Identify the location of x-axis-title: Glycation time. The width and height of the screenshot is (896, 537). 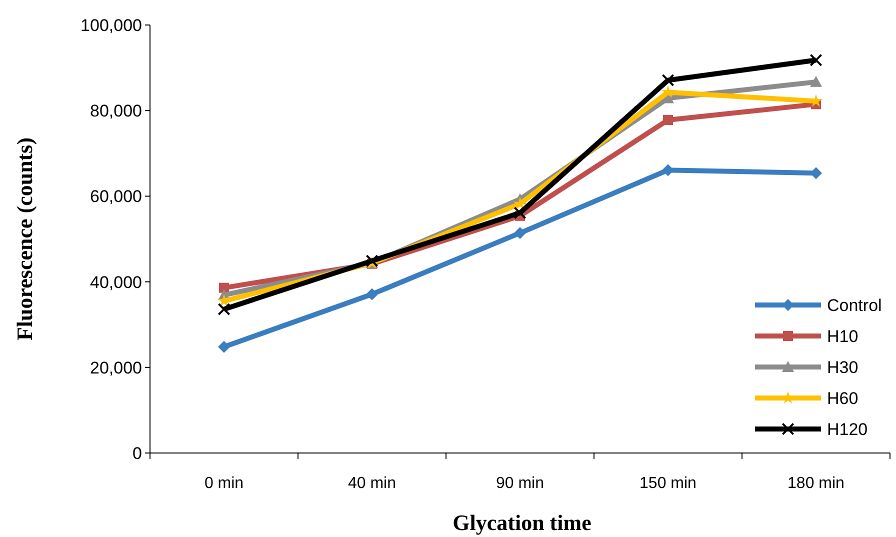
(522, 522).